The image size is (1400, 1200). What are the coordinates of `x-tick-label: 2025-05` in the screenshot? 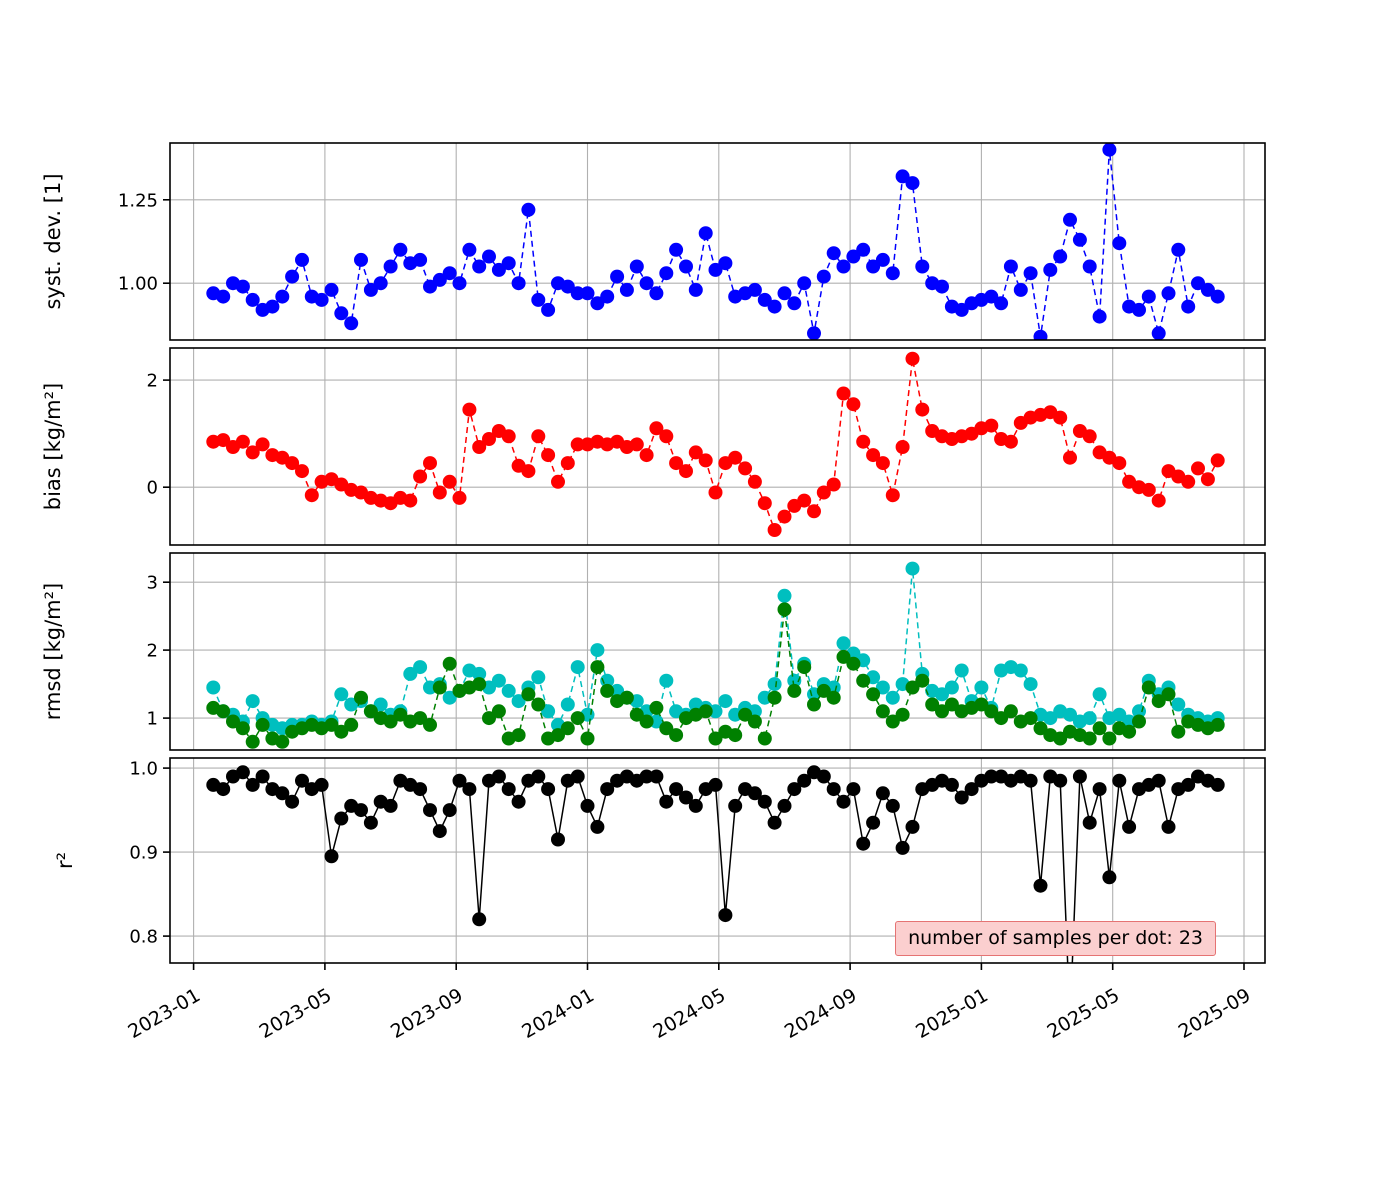 It's located at (1083, 1013).